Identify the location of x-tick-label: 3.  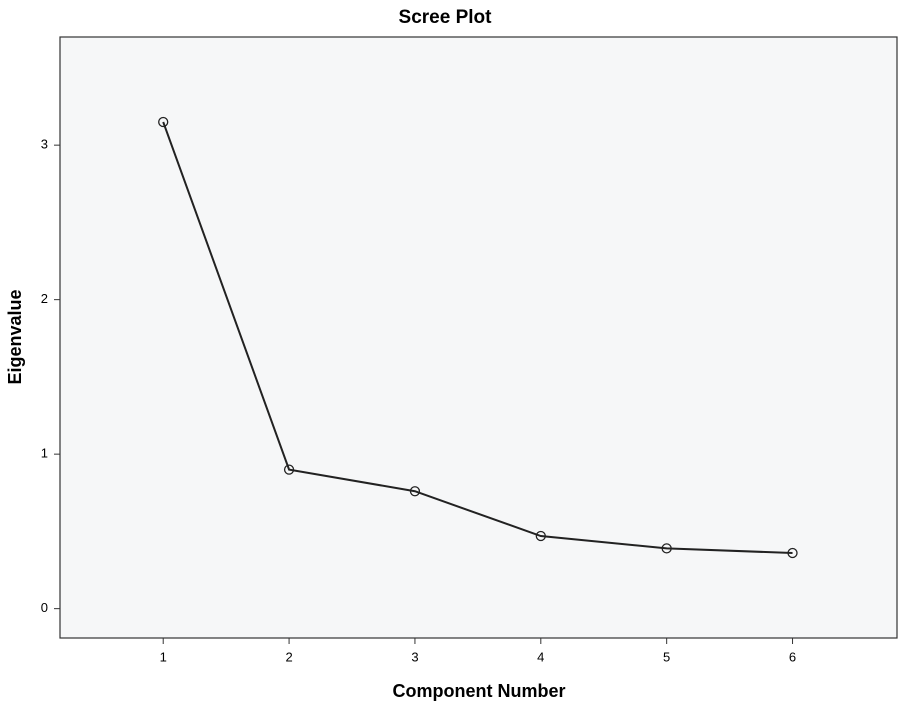
(414, 656).